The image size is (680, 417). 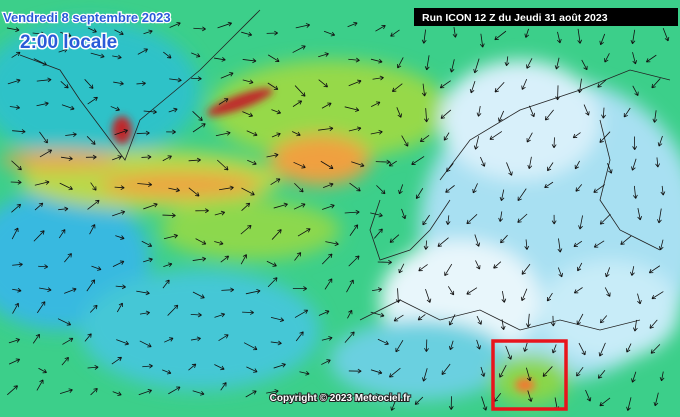 What do you see at coordinates (515, 18) in the screenshot?
I see `run-label: Run ICON 12 Z du Jeudi 31 août 2023` at bounding box center [515, 18].